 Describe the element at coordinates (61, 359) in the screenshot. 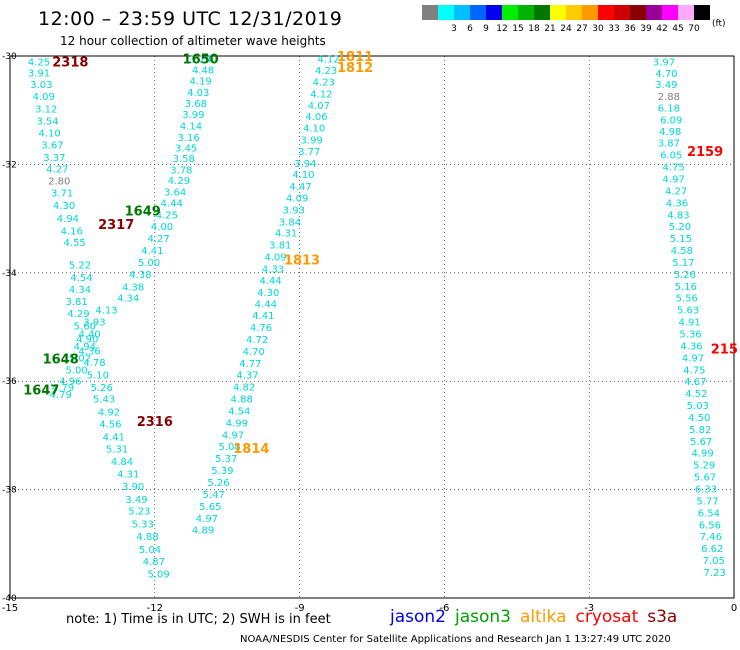

I see `track-time-label: 1648` at that location.